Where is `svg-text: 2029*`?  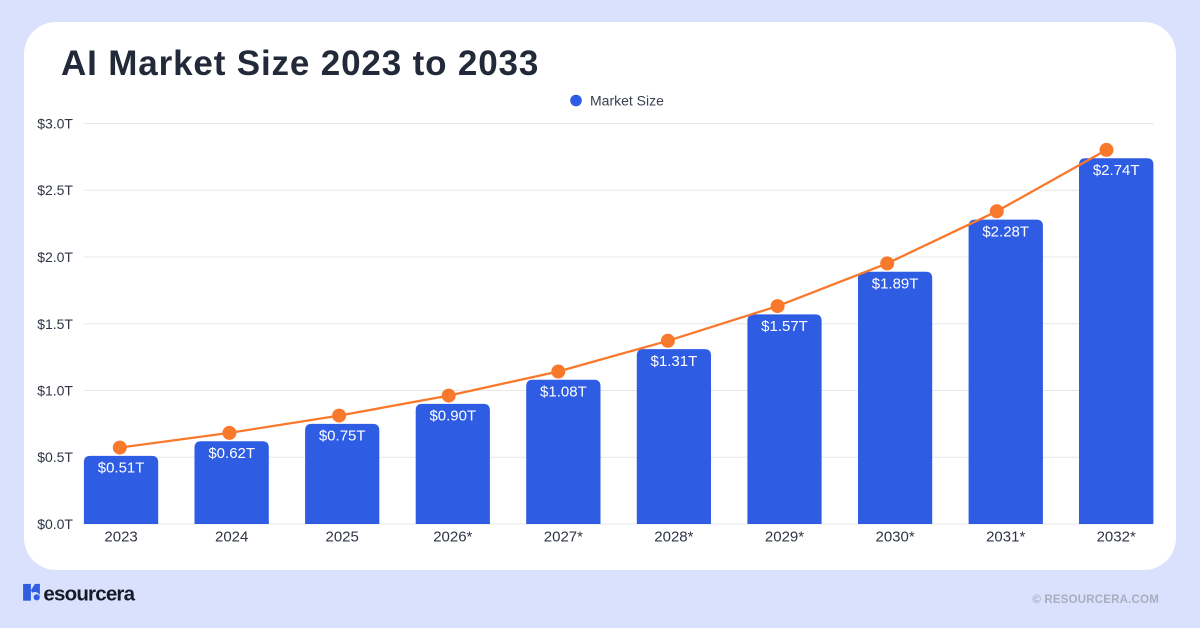
svg-text: 2029* is located at coordinates (784, 536).